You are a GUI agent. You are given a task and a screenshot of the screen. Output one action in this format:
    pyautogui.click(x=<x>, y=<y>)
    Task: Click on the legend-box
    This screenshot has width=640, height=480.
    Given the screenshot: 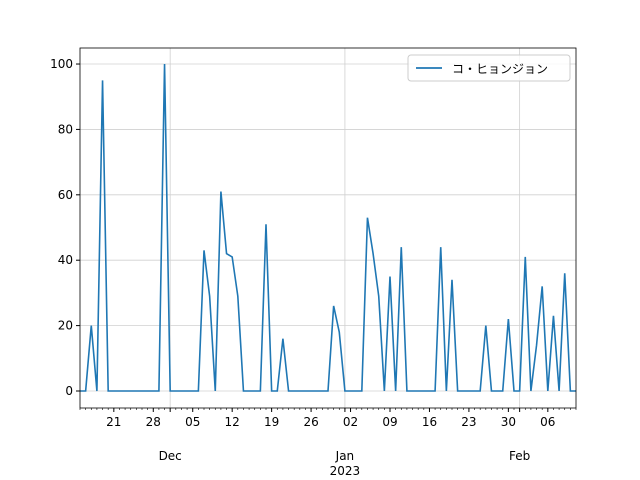 What is the action you would take?
    pyautogui.click(x=489, y=68)
    